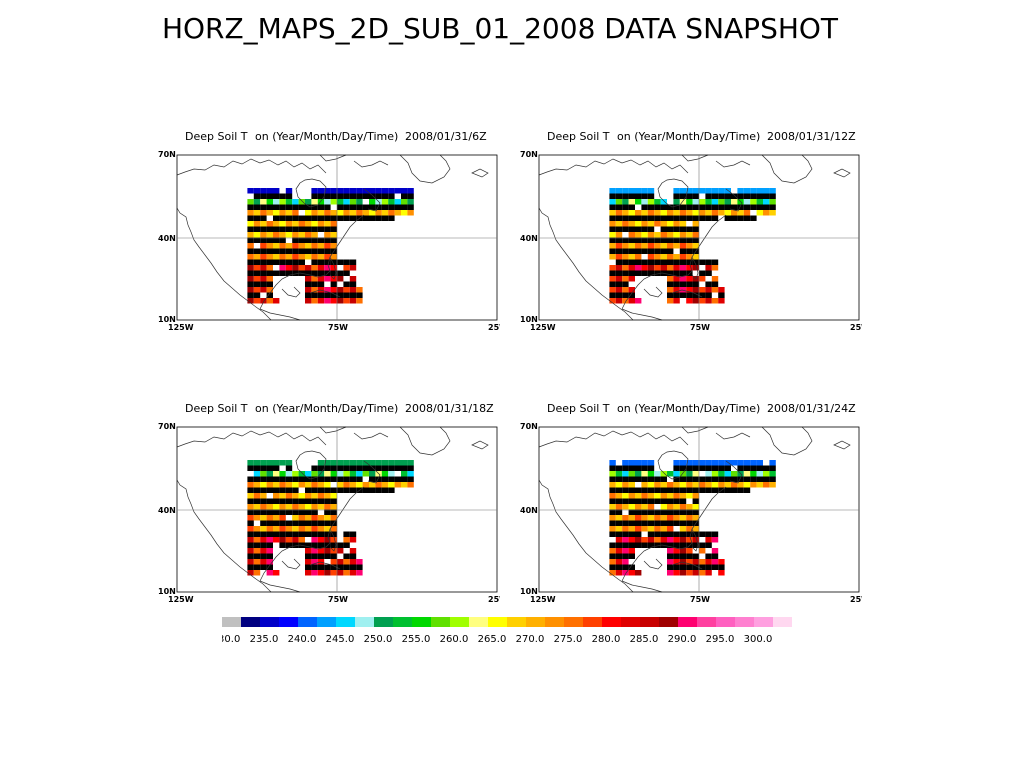 The width and height of the screenshot is (1024, 768). What do you see at coordinates (529, 154) in the screenshot?
I see `lat-label-70n: 70N` at bounding box center [529, 154].